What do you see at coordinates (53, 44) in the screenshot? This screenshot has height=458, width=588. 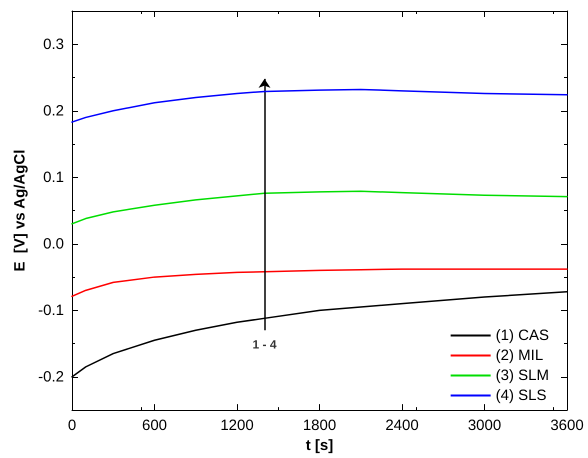 I see `y-tick-label: 0.3` at bounding box center [53, 44].